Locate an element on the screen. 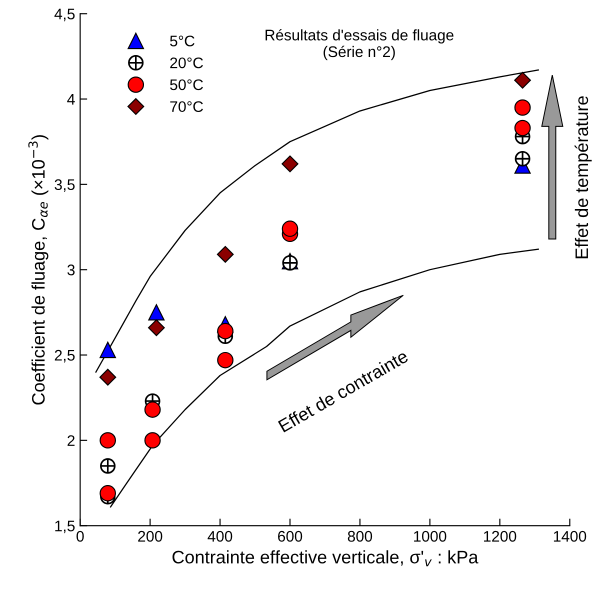  x-tick-label: 1400 is located at coordinates (570, 536).